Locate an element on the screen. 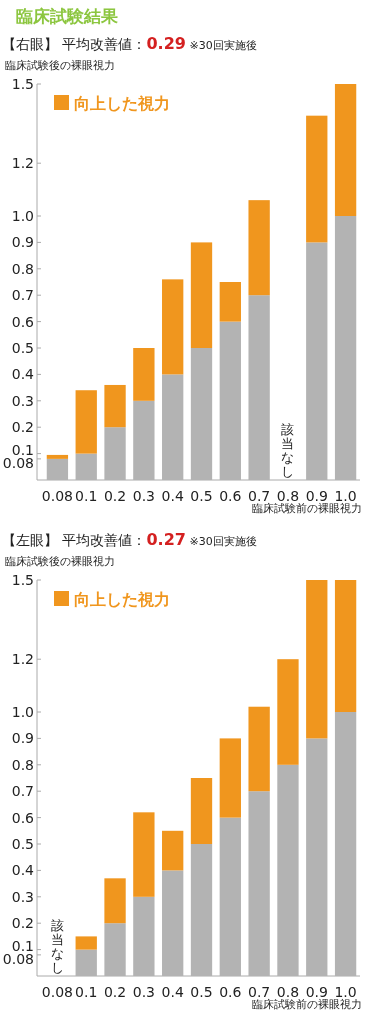  chart-subtitle: 【右眼】 平均改善値：0.29 ※30回実施後 is located at coordinates (129, 43).